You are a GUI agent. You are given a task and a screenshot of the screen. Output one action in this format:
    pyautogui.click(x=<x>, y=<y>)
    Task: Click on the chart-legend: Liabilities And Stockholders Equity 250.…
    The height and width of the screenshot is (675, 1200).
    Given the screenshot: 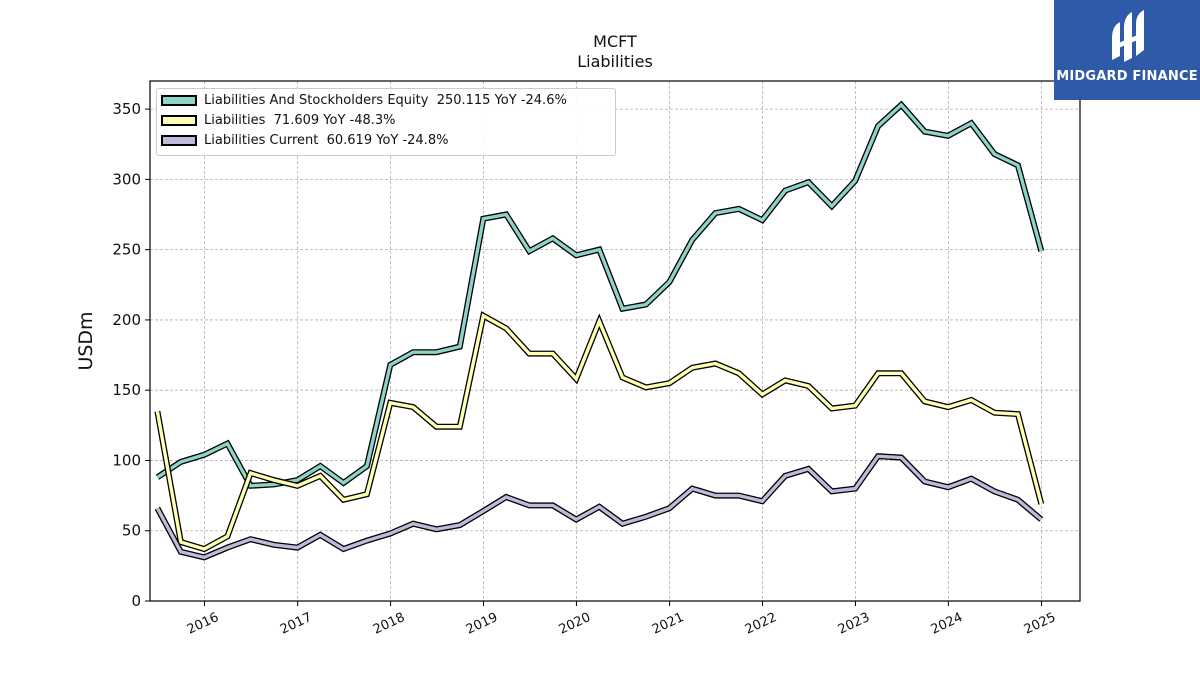 What is the action you would take?
    pyautogui.click(x=386, y=122)
    